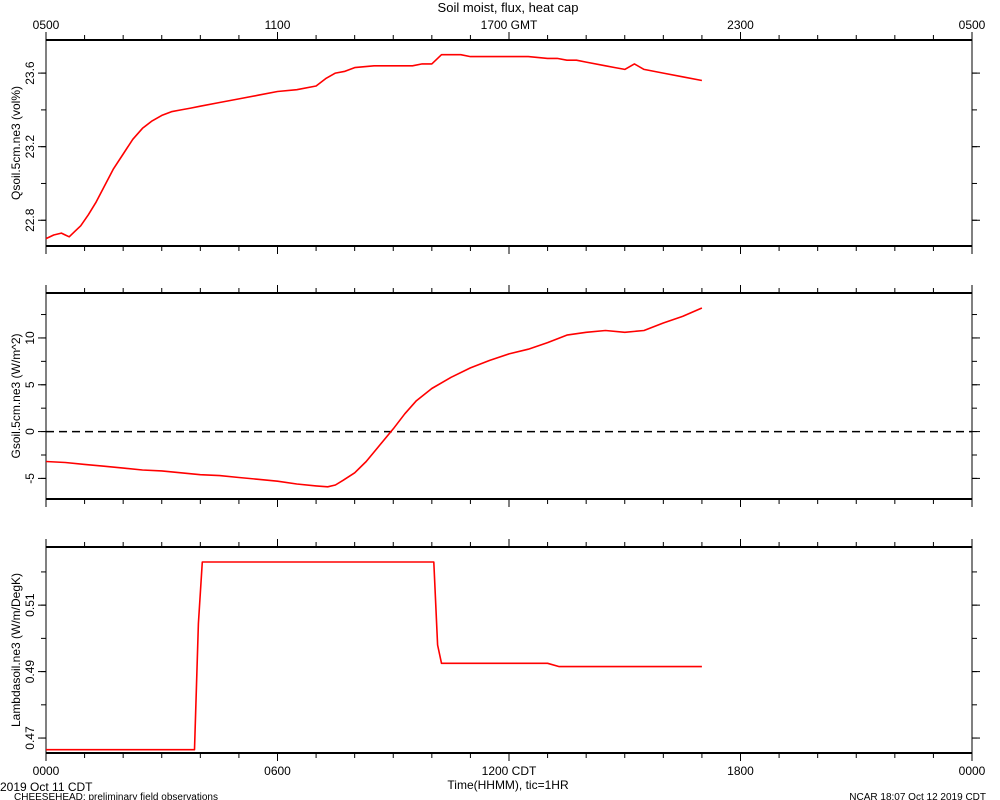  Describe the element at coordinates (16, 396) in the screenshot. I see `y-axis-label: Gsoil.5cm.ne3 (W/m^2)` at that location.